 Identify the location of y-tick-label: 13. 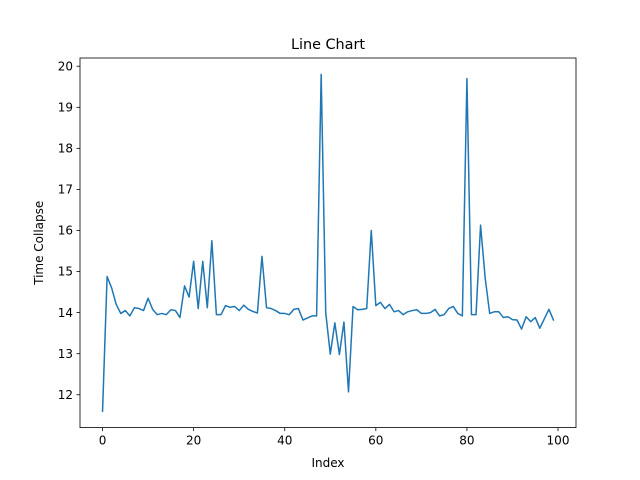
(65, 354).